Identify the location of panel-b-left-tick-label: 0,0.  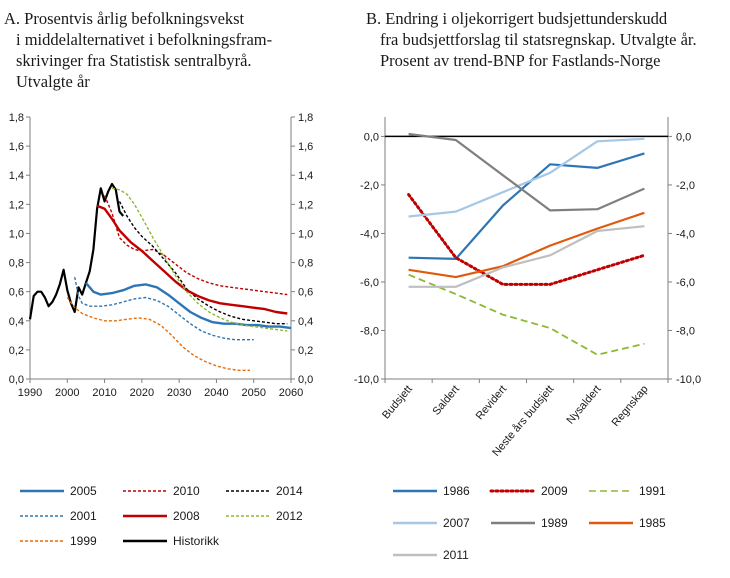
(371, 137).